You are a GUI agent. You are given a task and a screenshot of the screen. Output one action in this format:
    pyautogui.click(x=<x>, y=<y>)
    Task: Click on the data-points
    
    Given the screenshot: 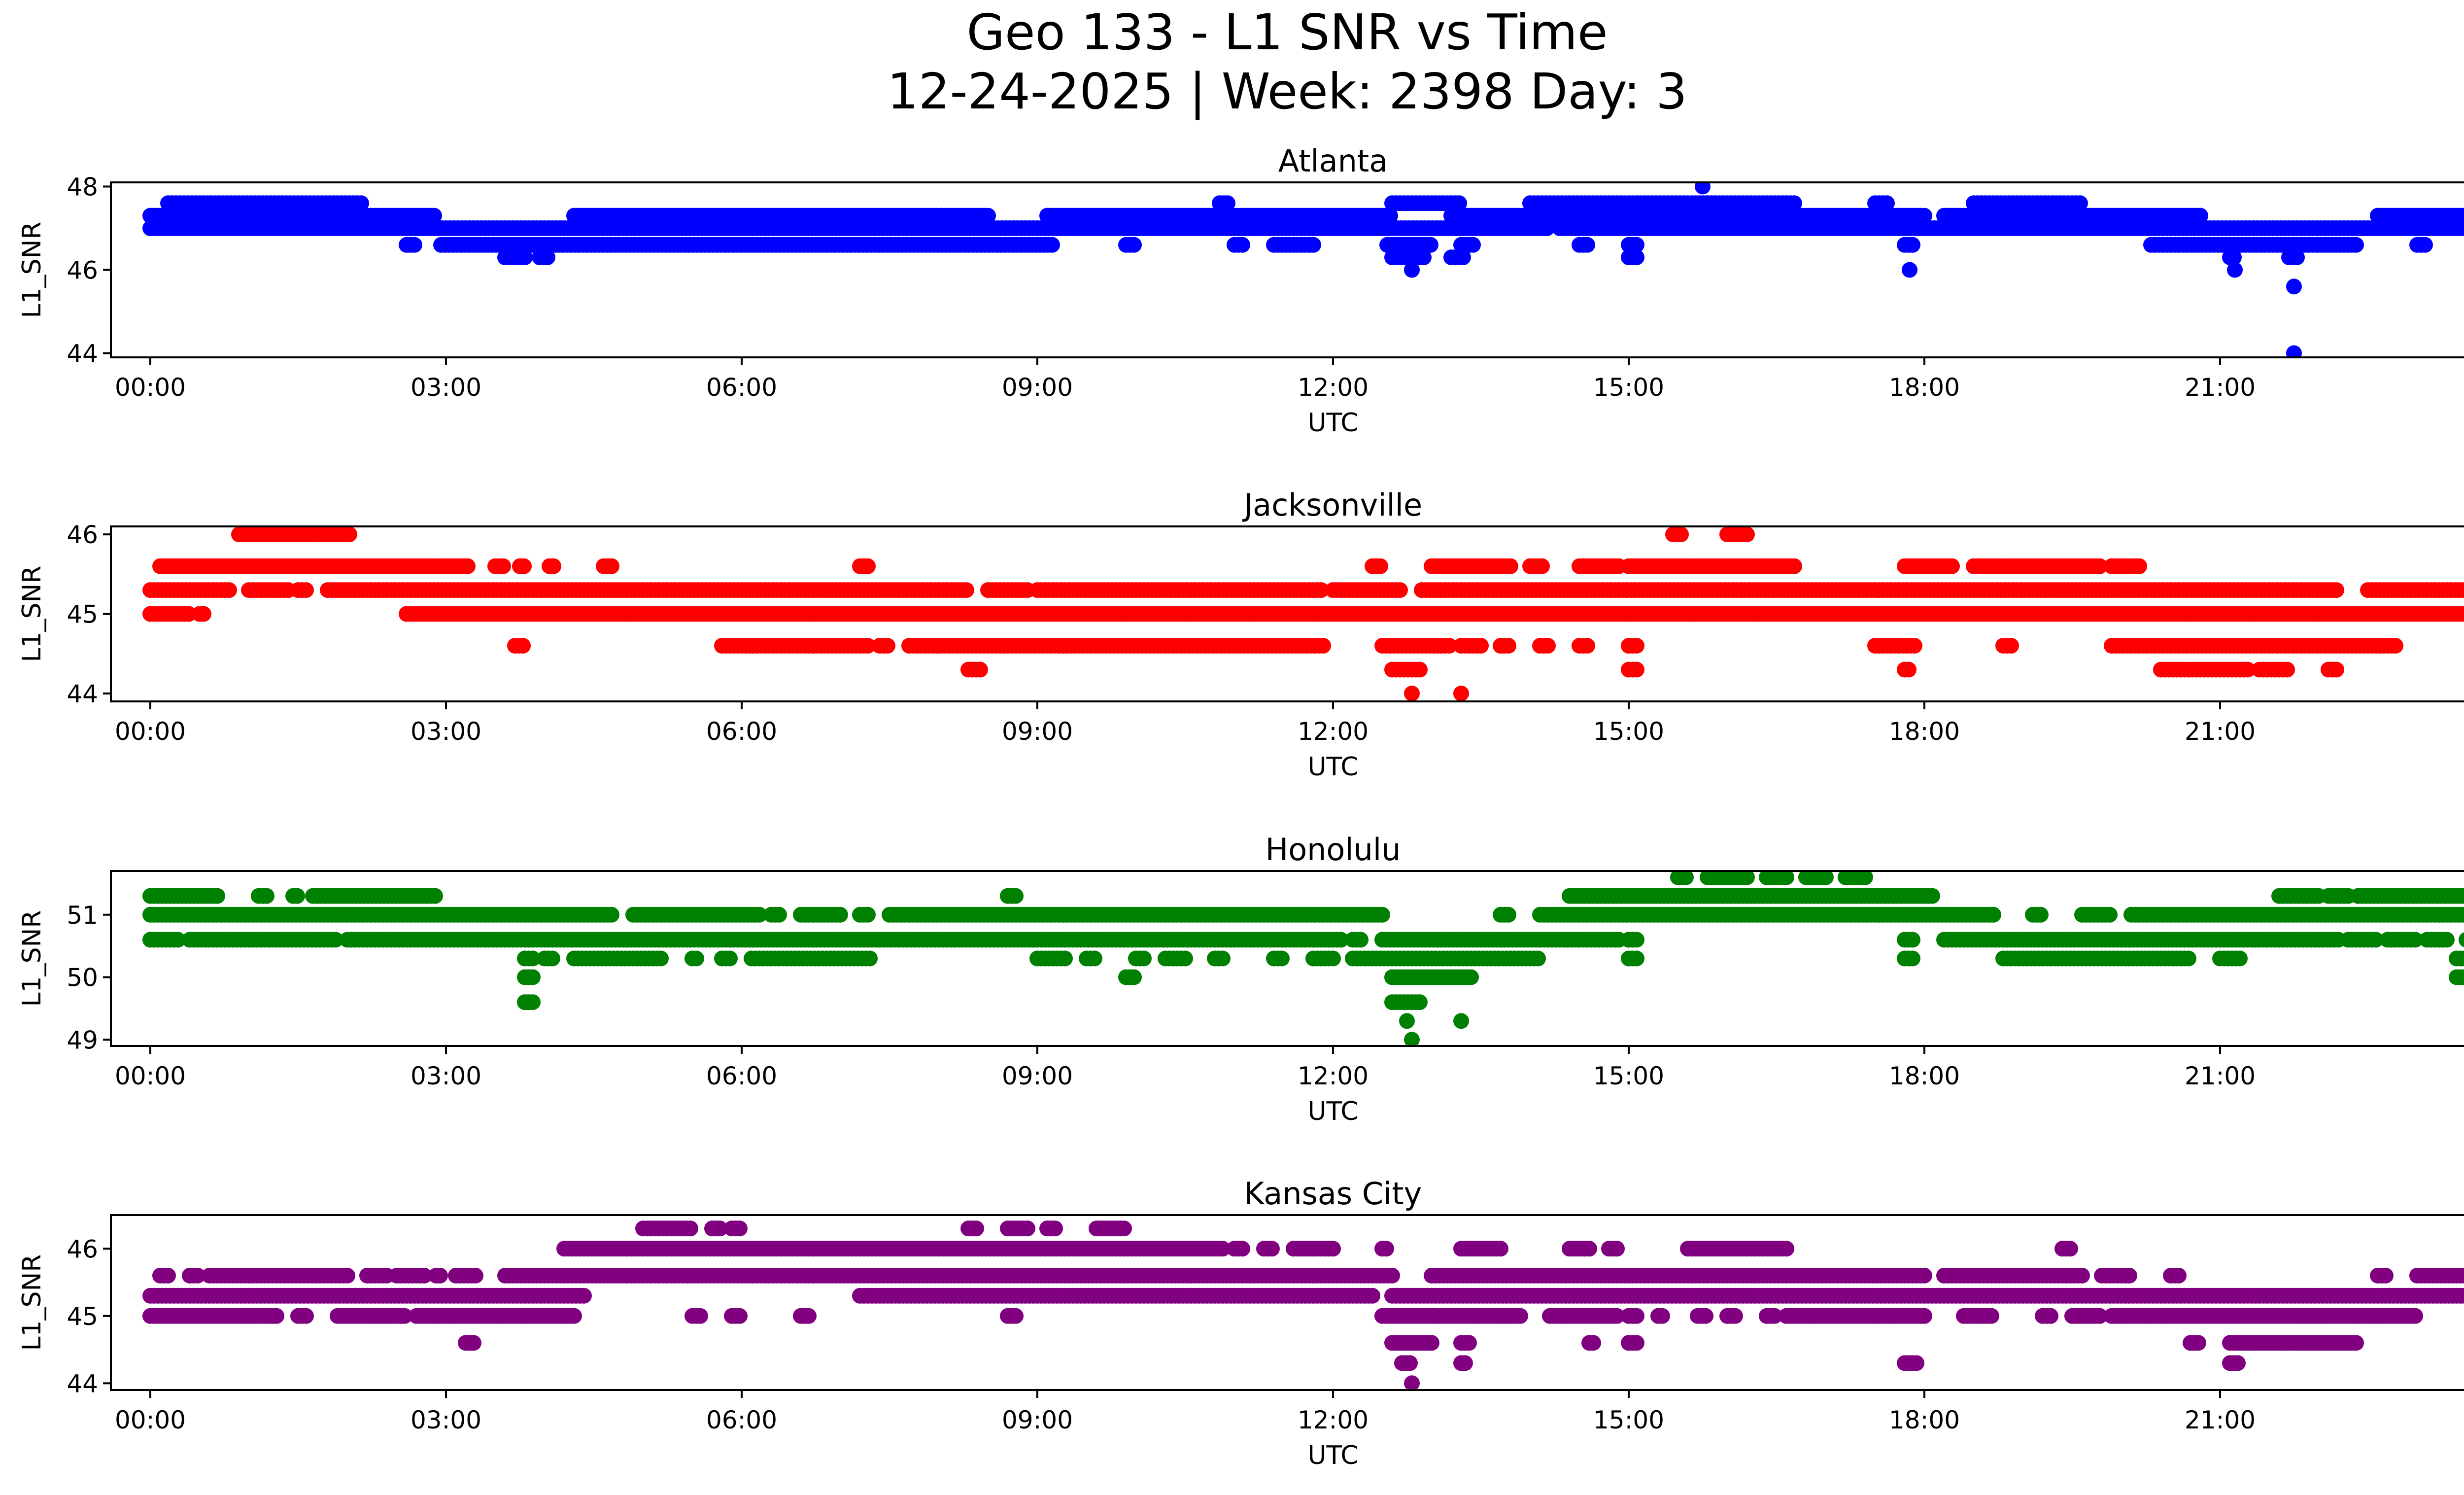 What is the action you would take?
    pyautogui.click(x=1303, y=958)
    